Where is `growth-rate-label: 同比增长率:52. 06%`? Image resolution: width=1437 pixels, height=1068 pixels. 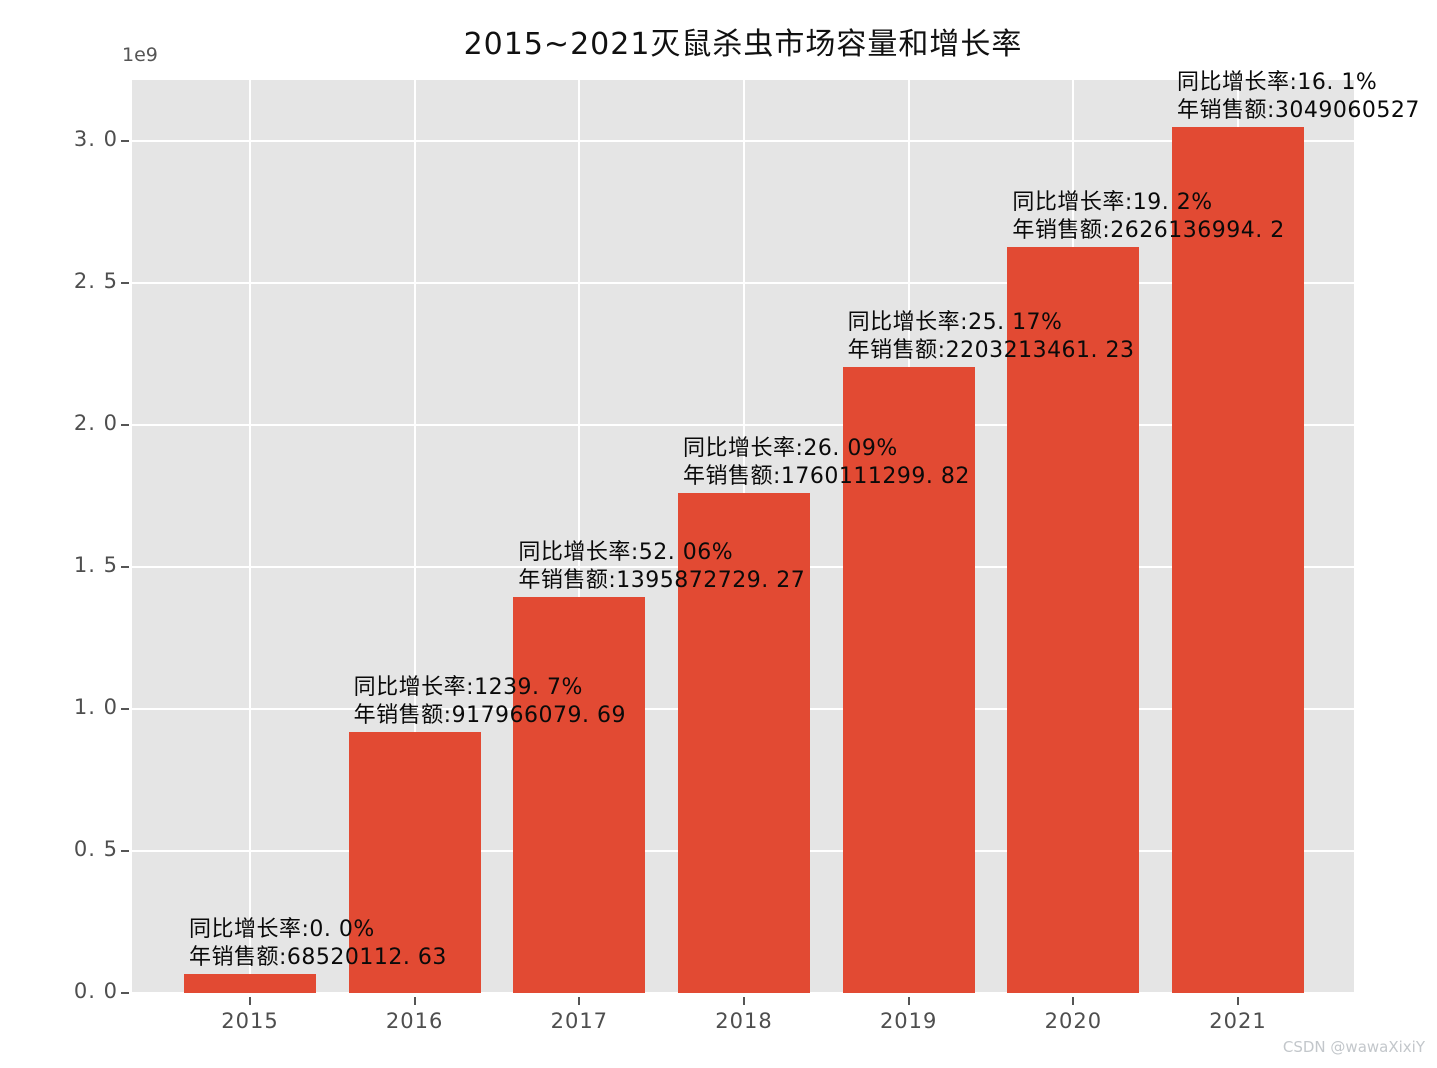
growth-rate-label: 同比增长率:52. 06% is located at coordinates (626, 552).